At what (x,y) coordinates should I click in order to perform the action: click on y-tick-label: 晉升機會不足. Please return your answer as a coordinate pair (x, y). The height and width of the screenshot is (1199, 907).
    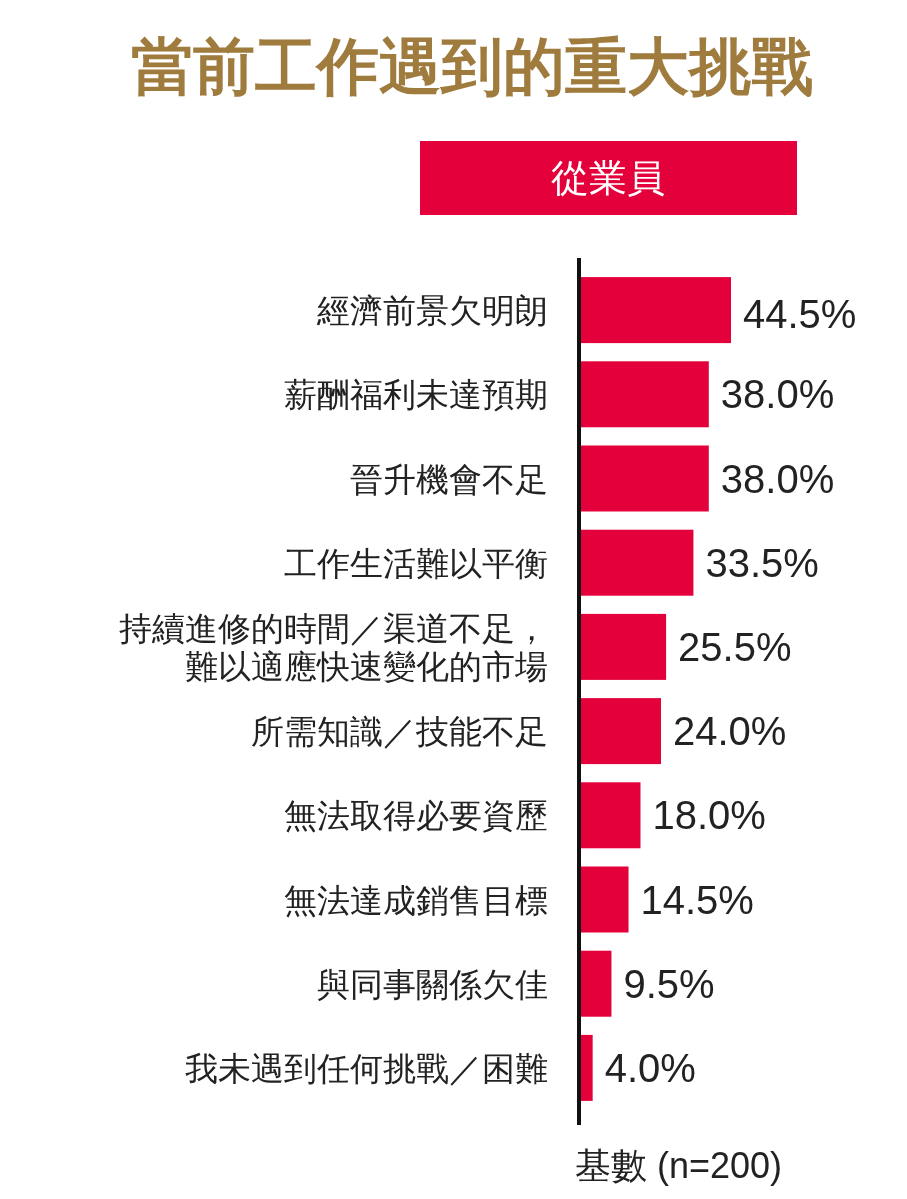
    Looking at the image, I should click on (449, 479).